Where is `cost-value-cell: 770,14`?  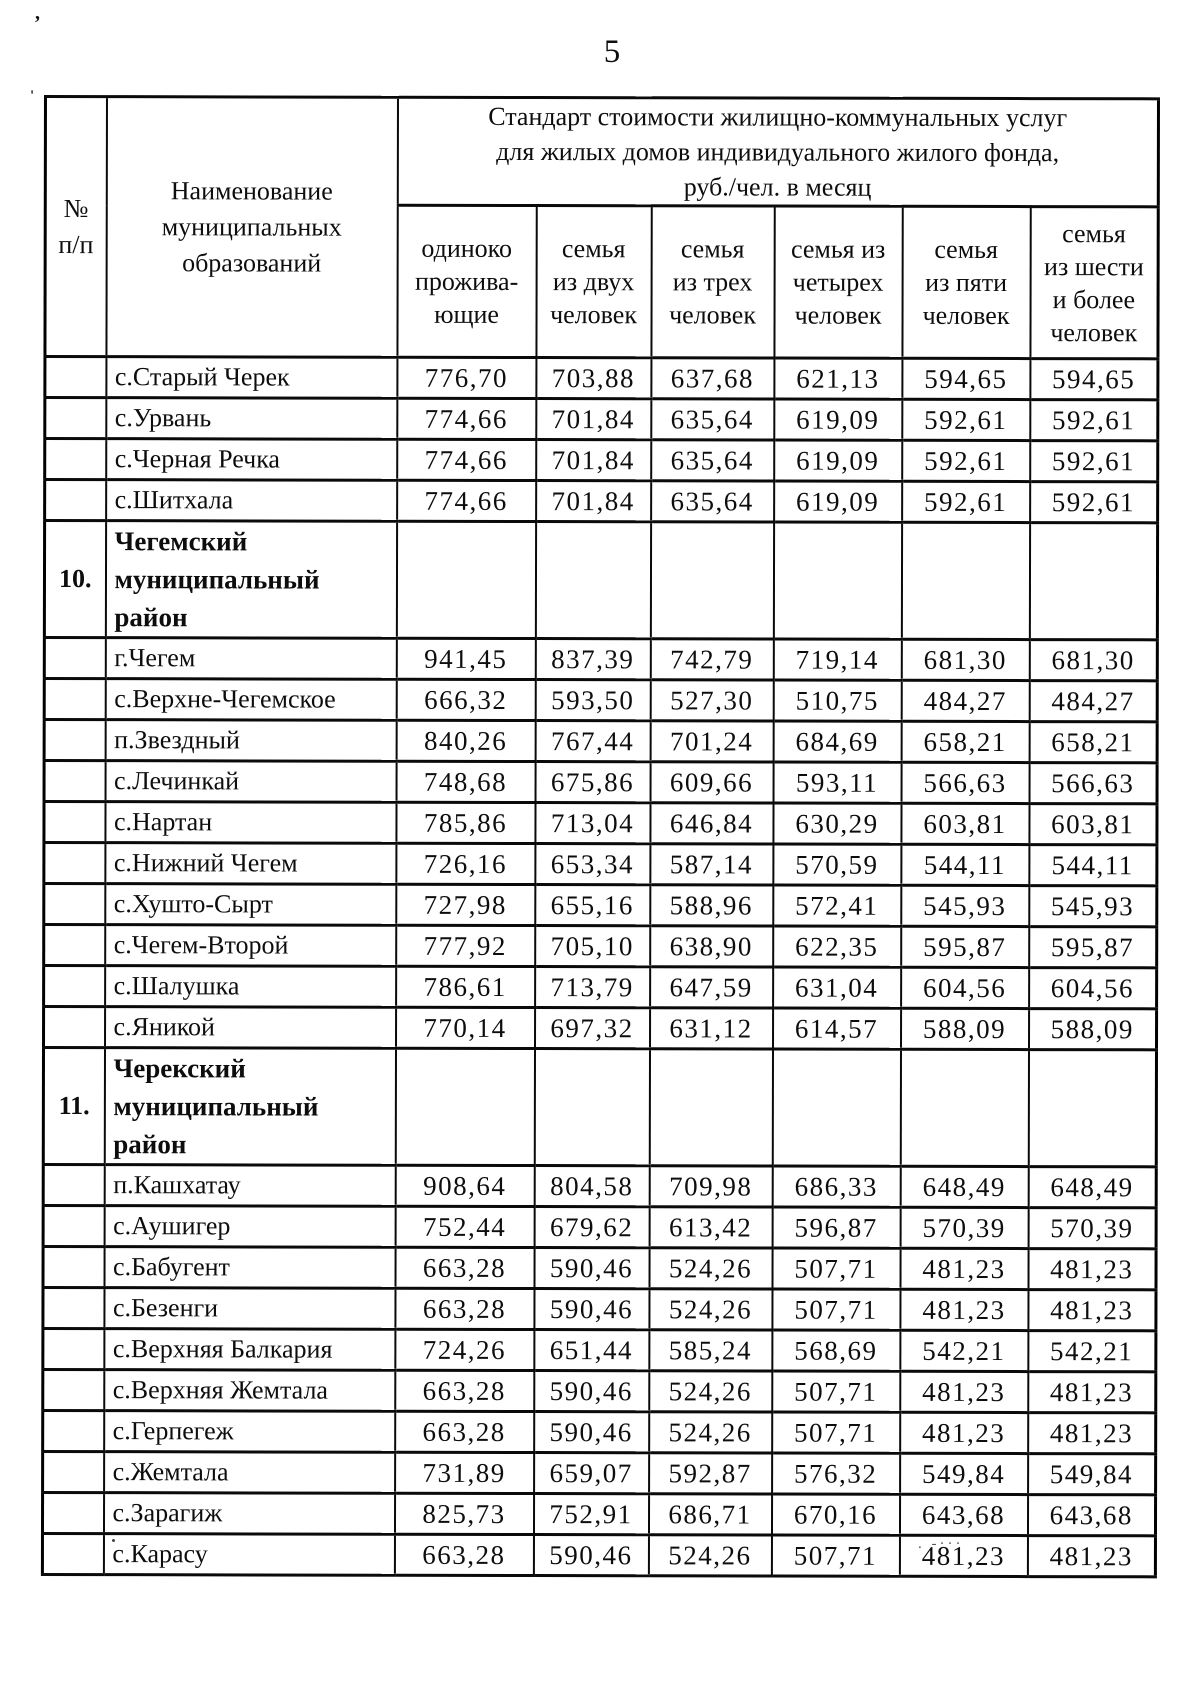 cost-value-cell: 770,14 is located at coordinates (465, 1028).